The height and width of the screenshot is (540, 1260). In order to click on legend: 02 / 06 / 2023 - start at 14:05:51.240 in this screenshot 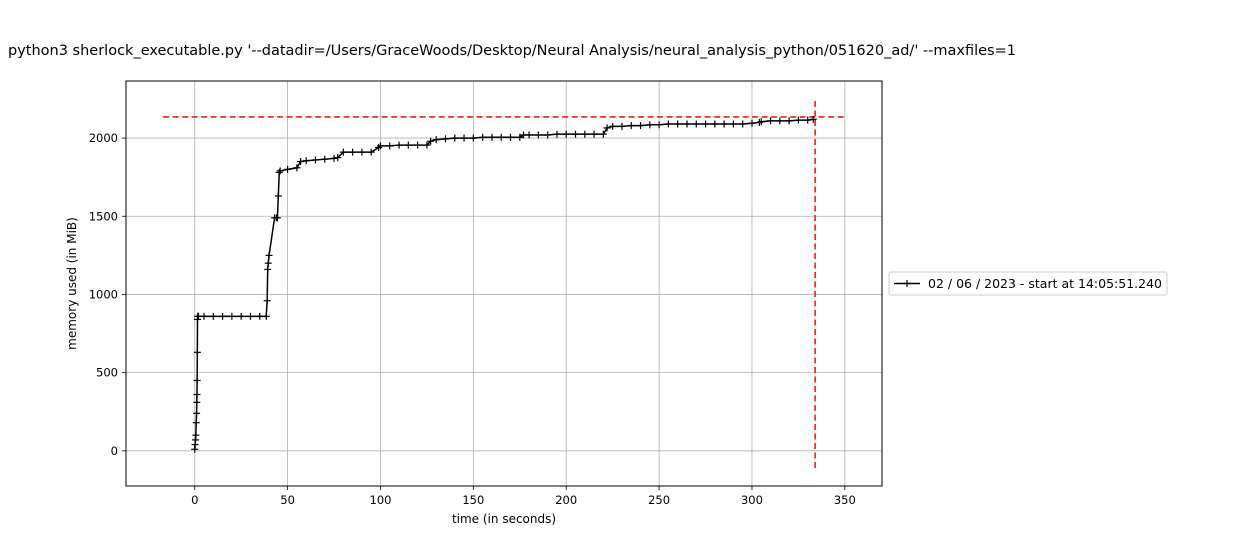, I will do `click(1028, 283)`.